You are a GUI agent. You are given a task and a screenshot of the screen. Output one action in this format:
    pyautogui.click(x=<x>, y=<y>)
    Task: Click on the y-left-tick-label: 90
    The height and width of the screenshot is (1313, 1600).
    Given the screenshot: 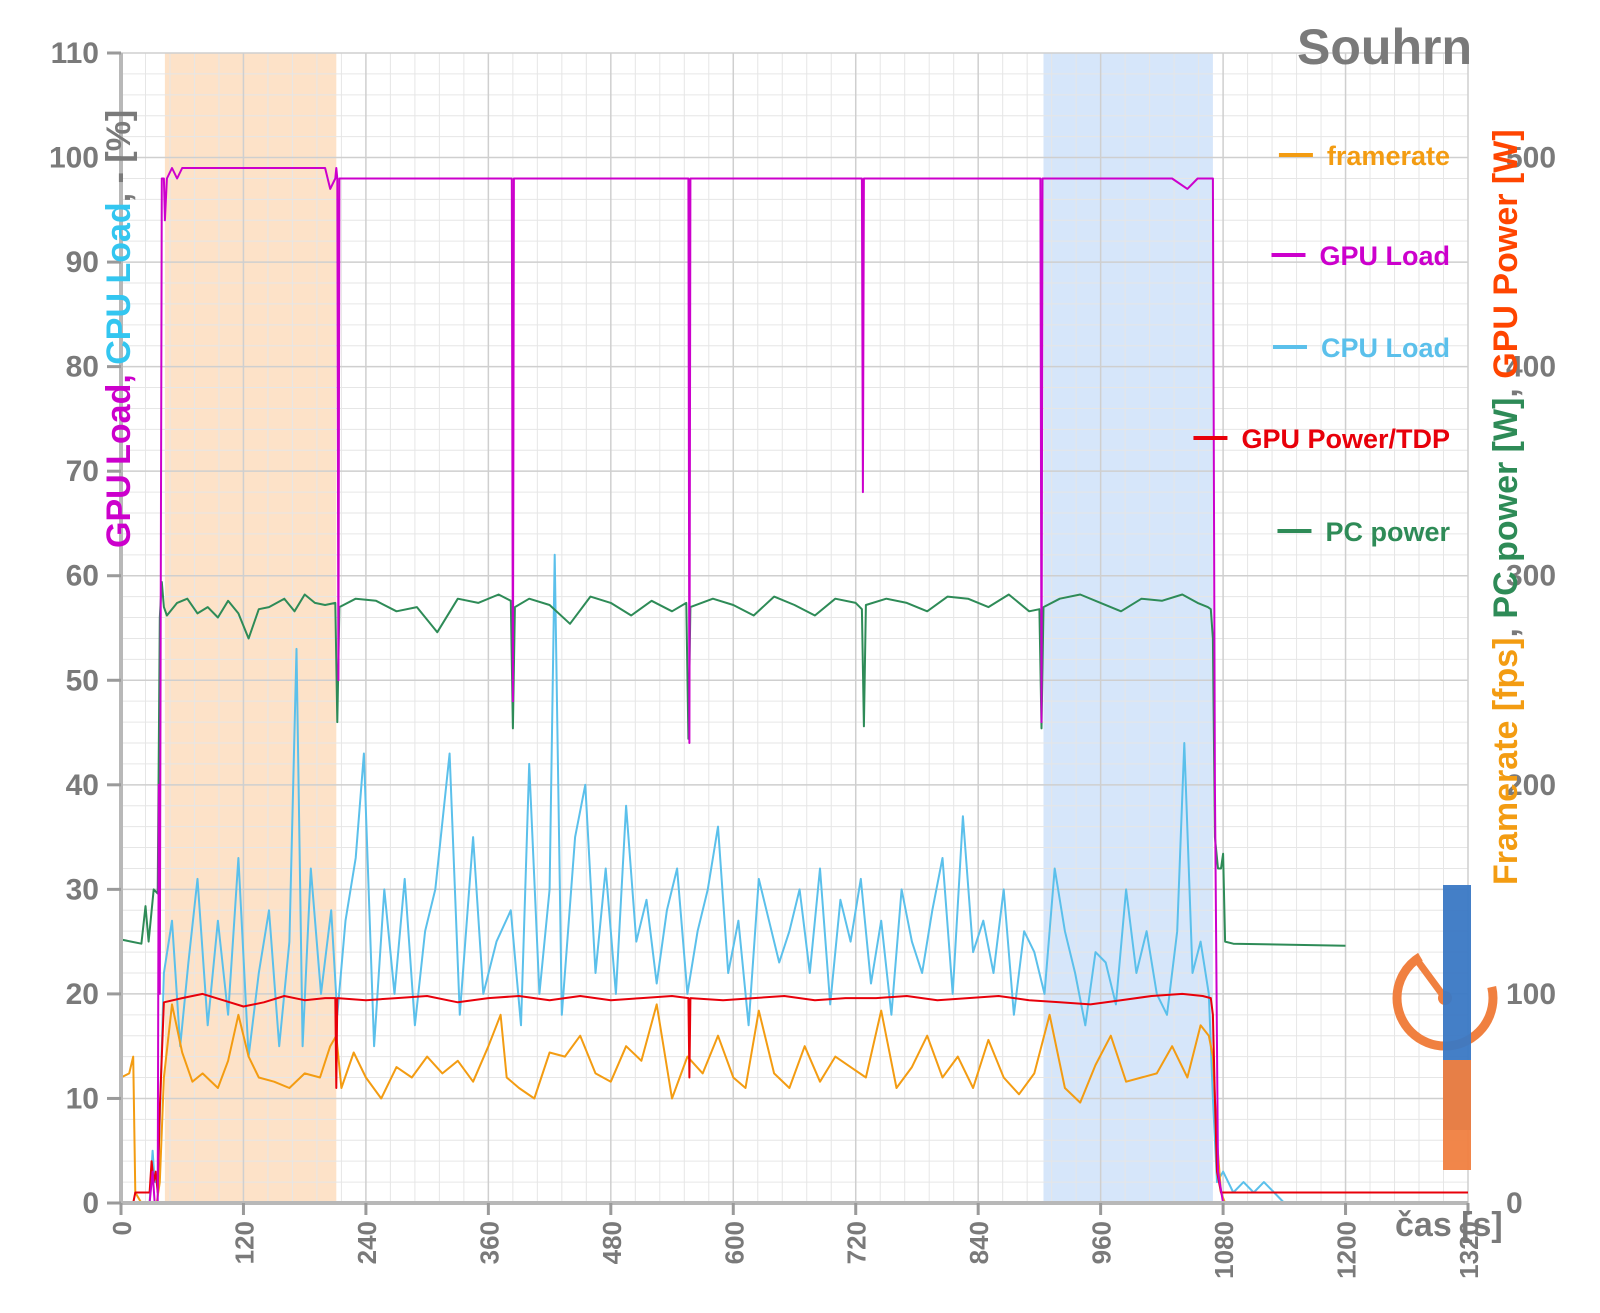 What is the action you would take?
    pyautogui.click(x=82, y=262)
    